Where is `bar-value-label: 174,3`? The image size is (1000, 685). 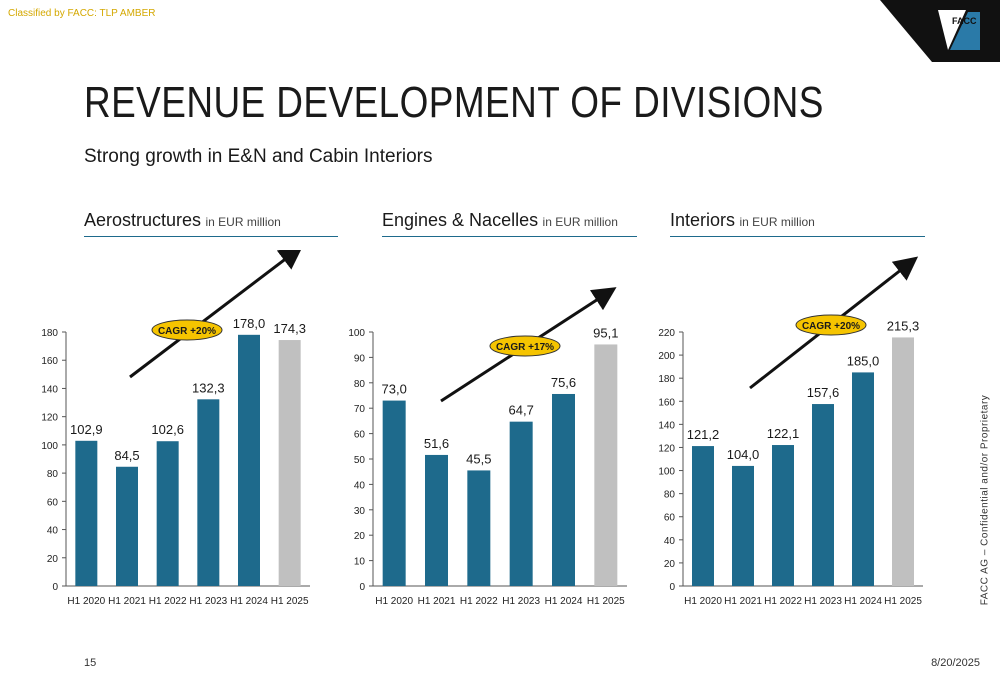
bar-value-label: 174,3 is located at coordinates (289, 328).